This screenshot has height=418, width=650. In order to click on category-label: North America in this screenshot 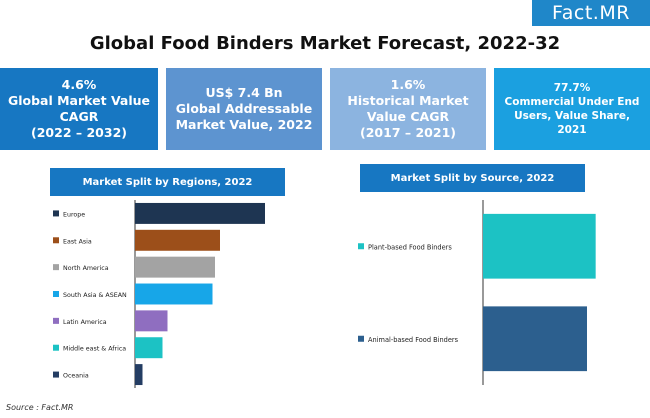, I will do `click(86, 268)`.